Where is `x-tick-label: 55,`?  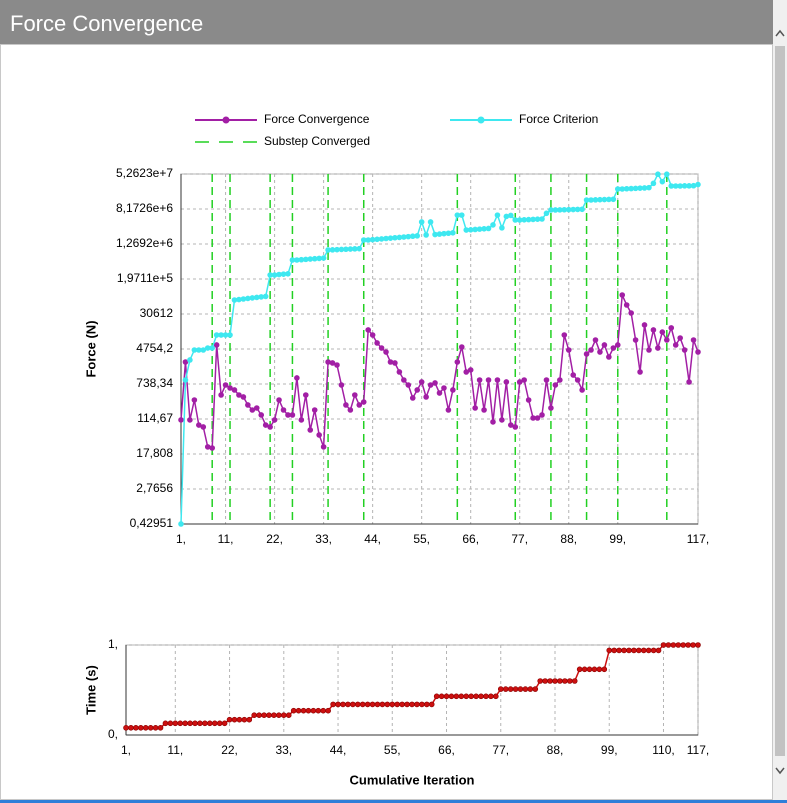 x-tick-label: 55, is located at coordinates (421, 539).